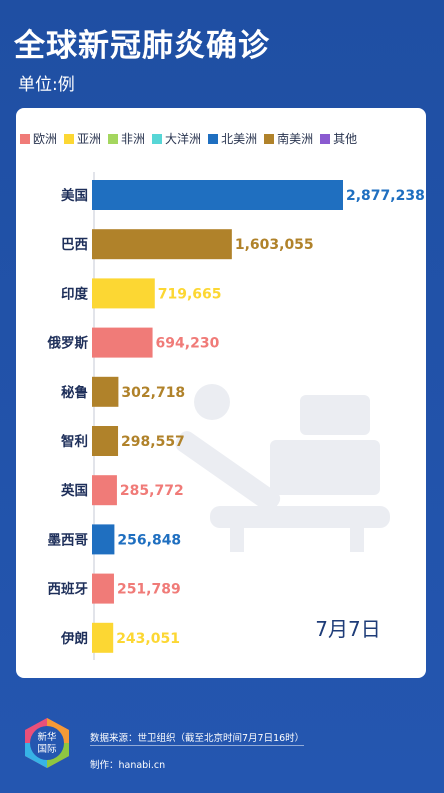 This screenshot has height=793, width=444. I want to click on value-label: 719,665, so click(190, 294).